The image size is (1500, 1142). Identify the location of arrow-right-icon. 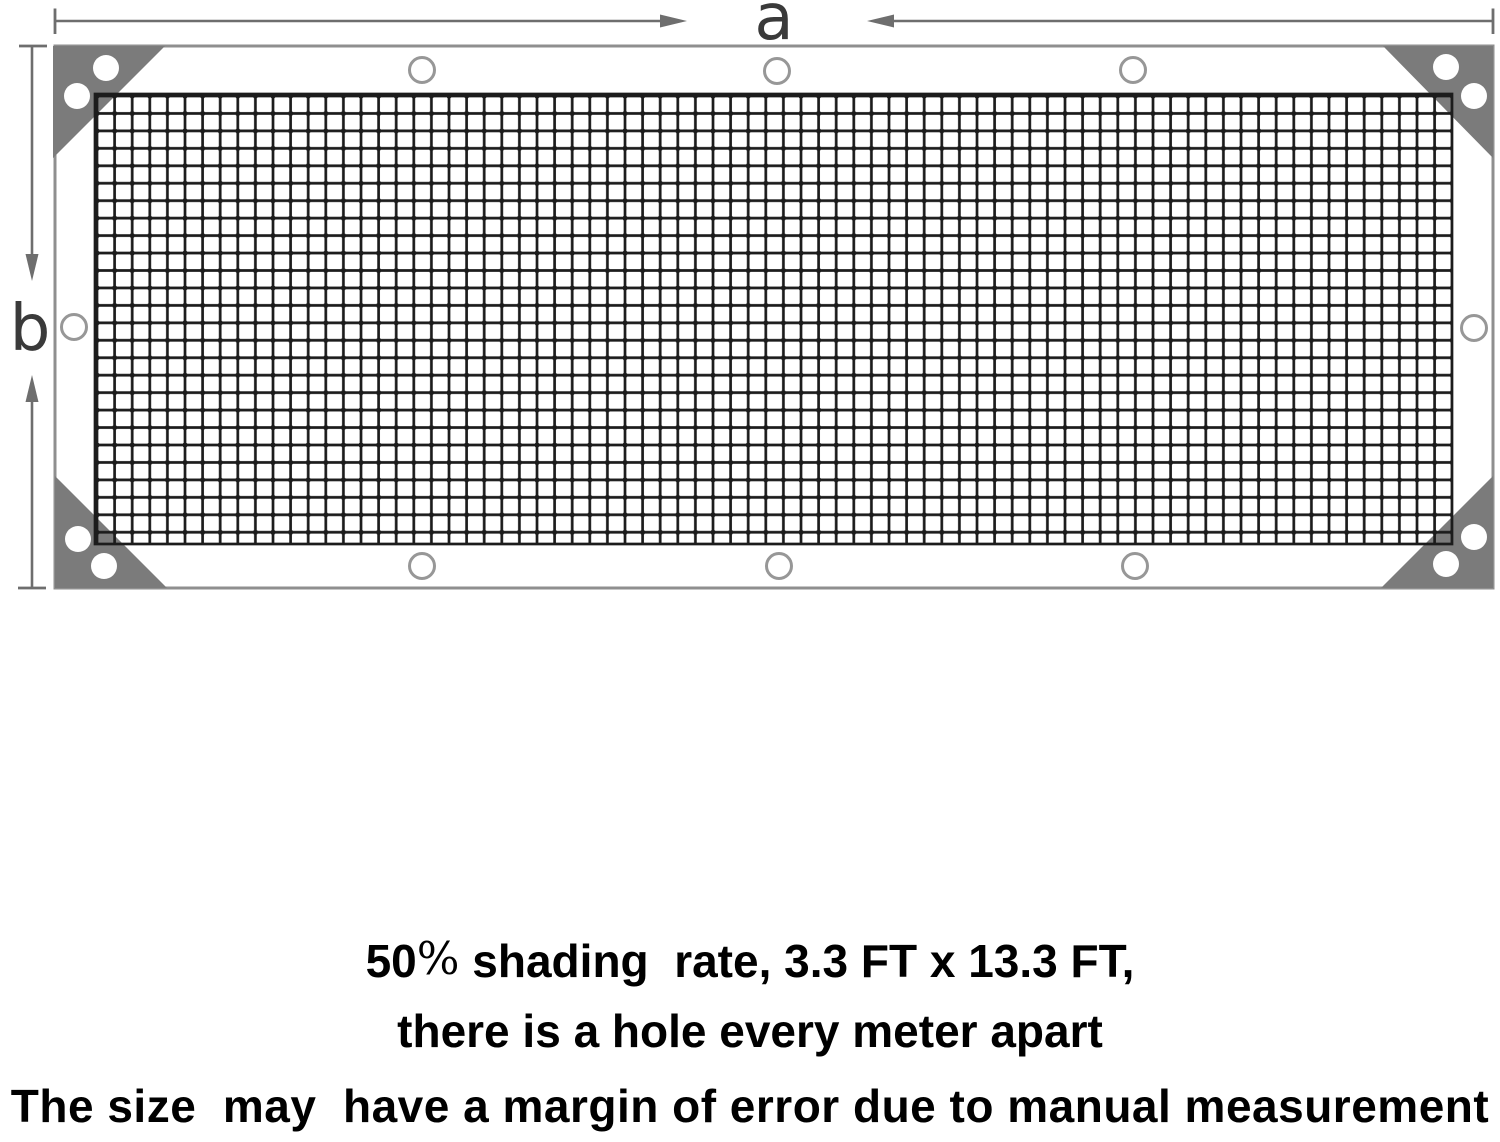
(673, 21).